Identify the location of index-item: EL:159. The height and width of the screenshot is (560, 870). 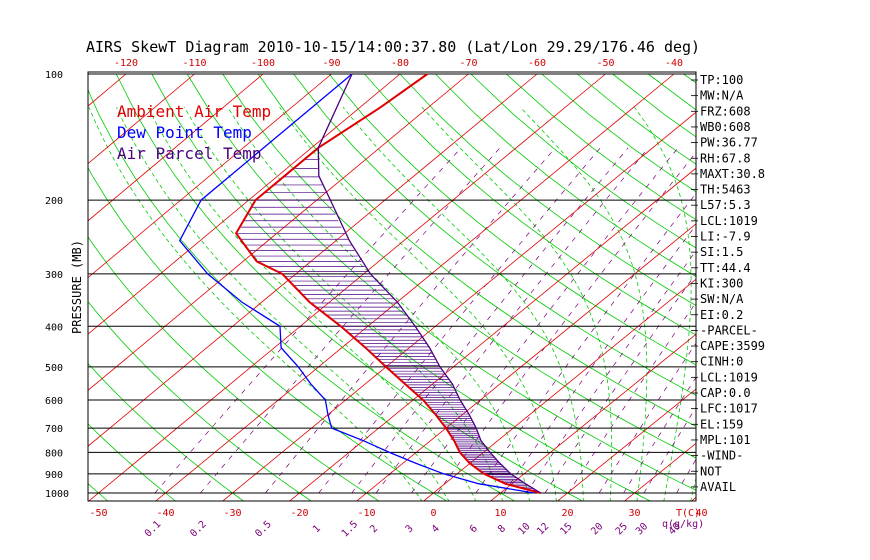
(721, 424).